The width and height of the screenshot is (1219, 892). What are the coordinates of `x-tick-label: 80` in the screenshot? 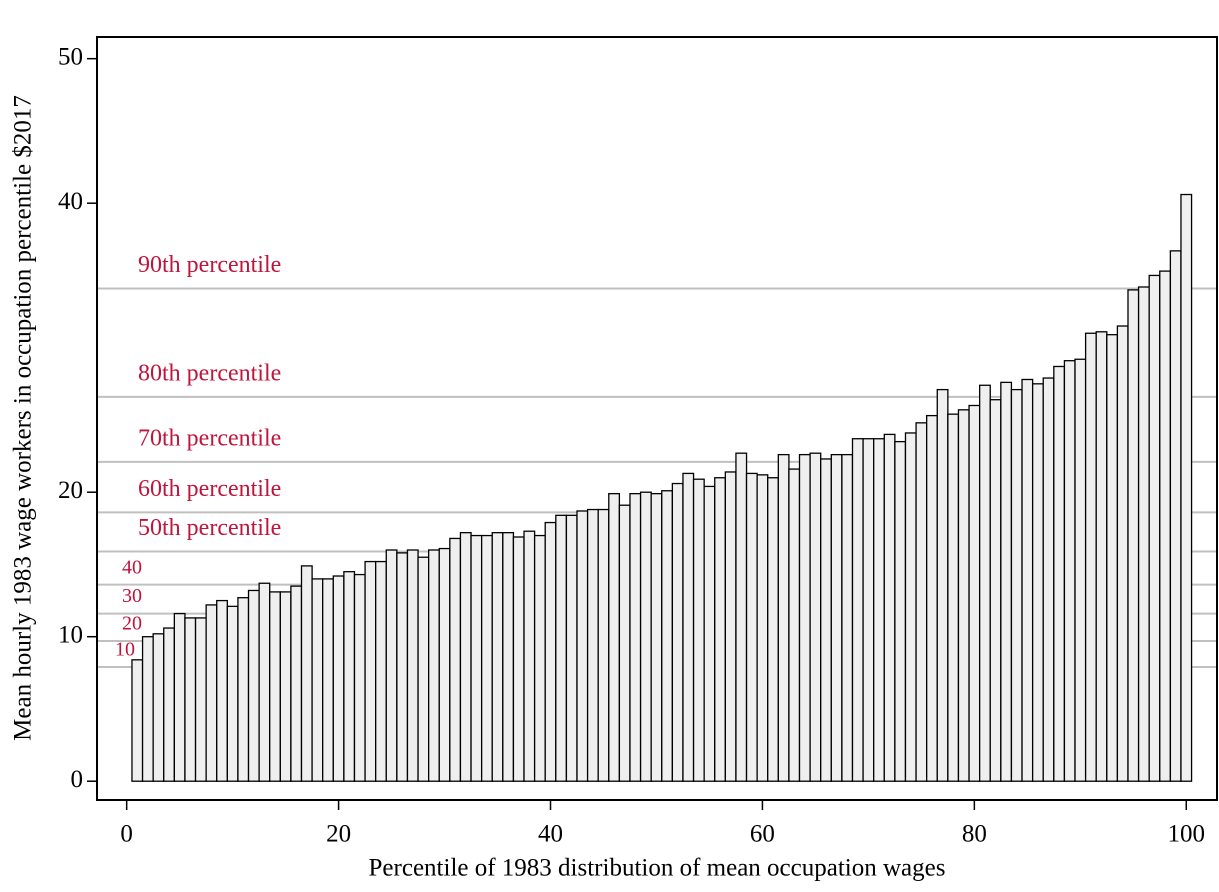 It's located at (974, 834).